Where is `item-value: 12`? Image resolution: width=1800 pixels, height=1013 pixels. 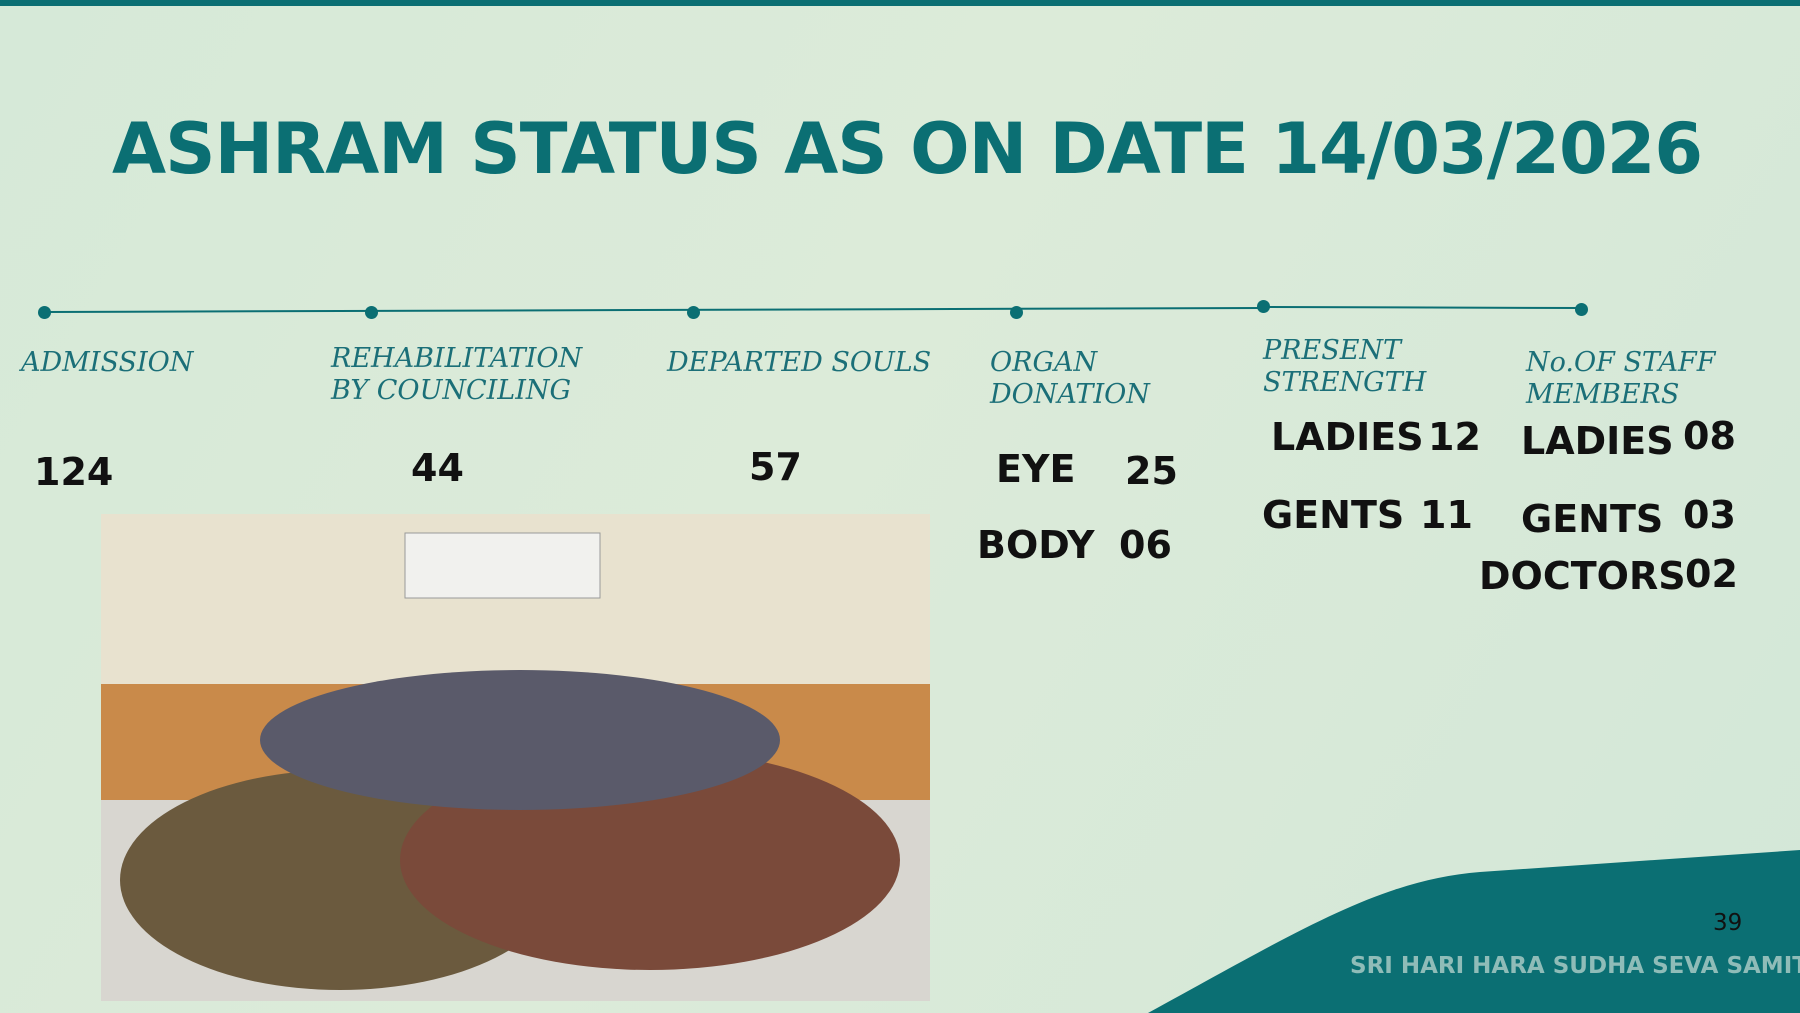
item-value: 12 is located at coordinates (1454, 437).